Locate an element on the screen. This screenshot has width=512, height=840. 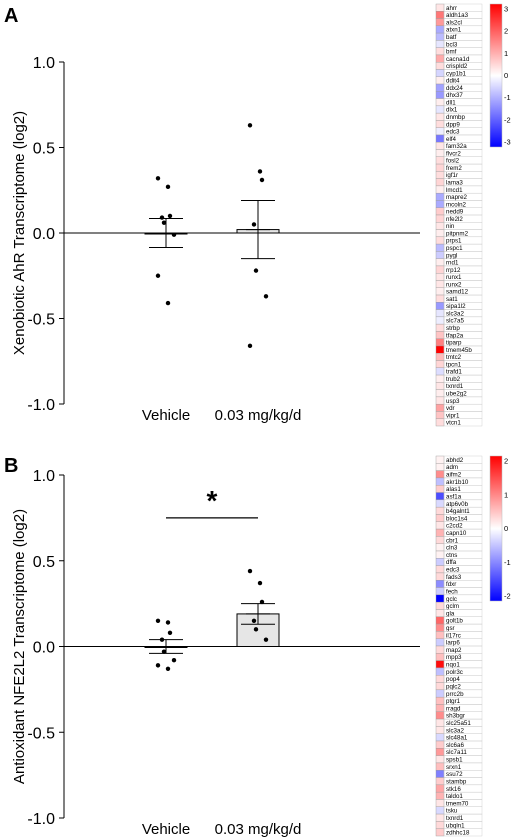
gene-label: fads3 is located at coordinates (454, 577).